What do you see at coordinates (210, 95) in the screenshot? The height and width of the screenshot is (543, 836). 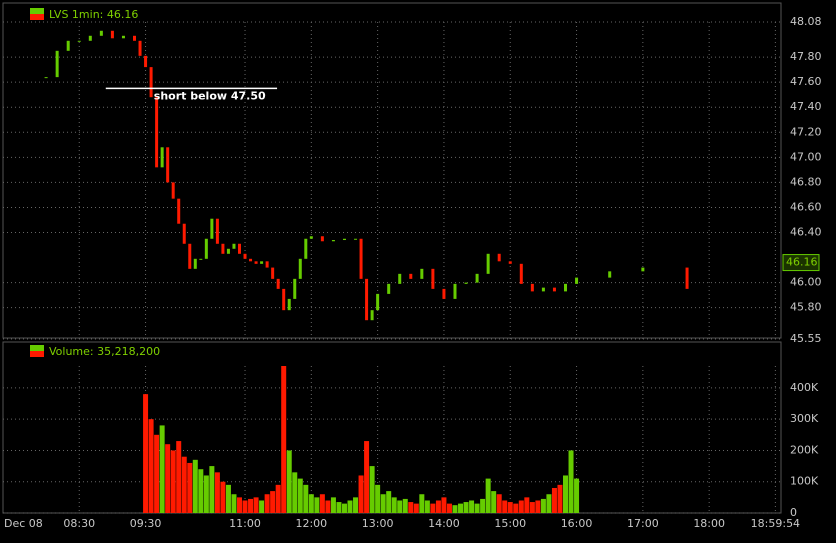 I see `annotation-text: short below 47.50` at bounding box center [210, 95].